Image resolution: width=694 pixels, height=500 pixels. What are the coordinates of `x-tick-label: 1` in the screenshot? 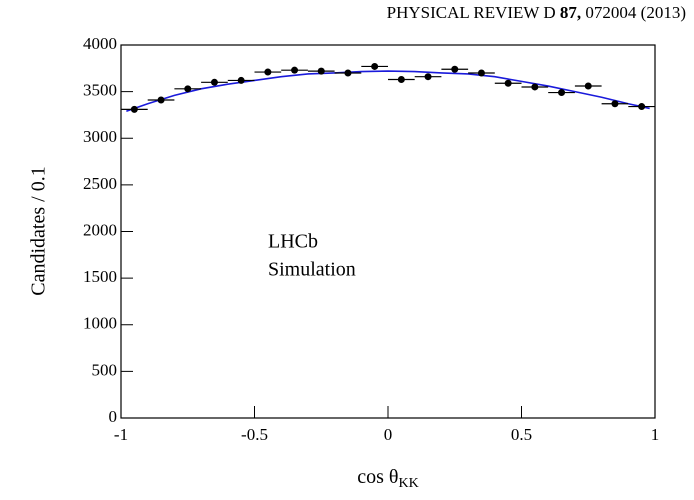 It's located at (655, 434).